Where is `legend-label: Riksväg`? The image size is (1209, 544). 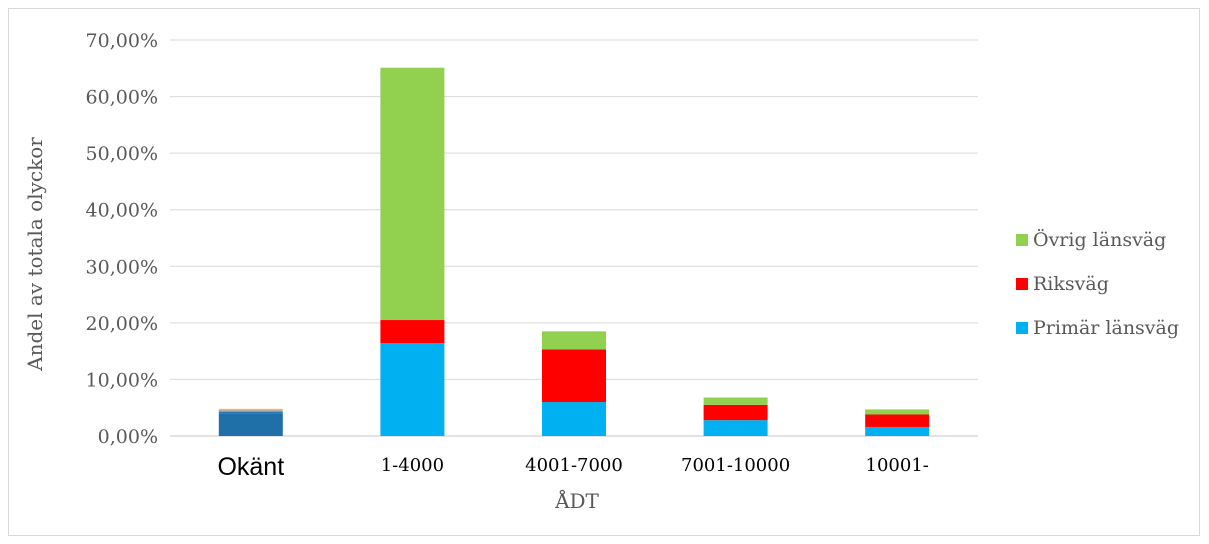
legend-label: Riksväg is located at coordinates (1071, 284).